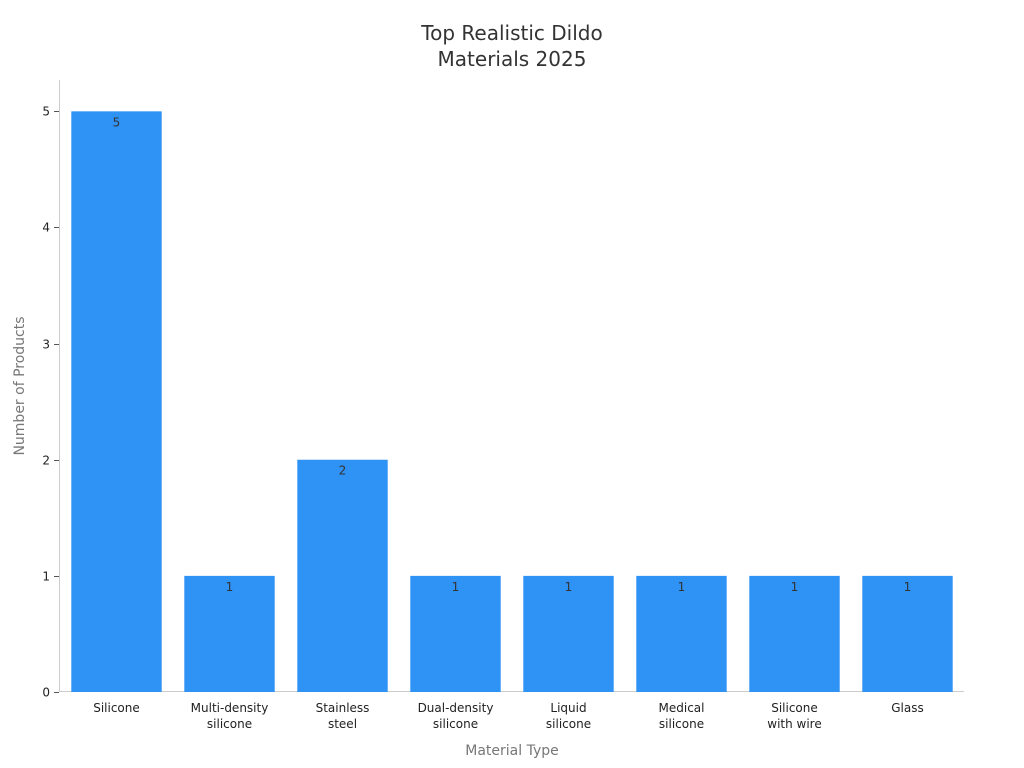 This screenshot has height=768, width=1024. Describe the element at coordinates (343, 471) in the screenshot. I see `bar-value-label: 2` at that location.